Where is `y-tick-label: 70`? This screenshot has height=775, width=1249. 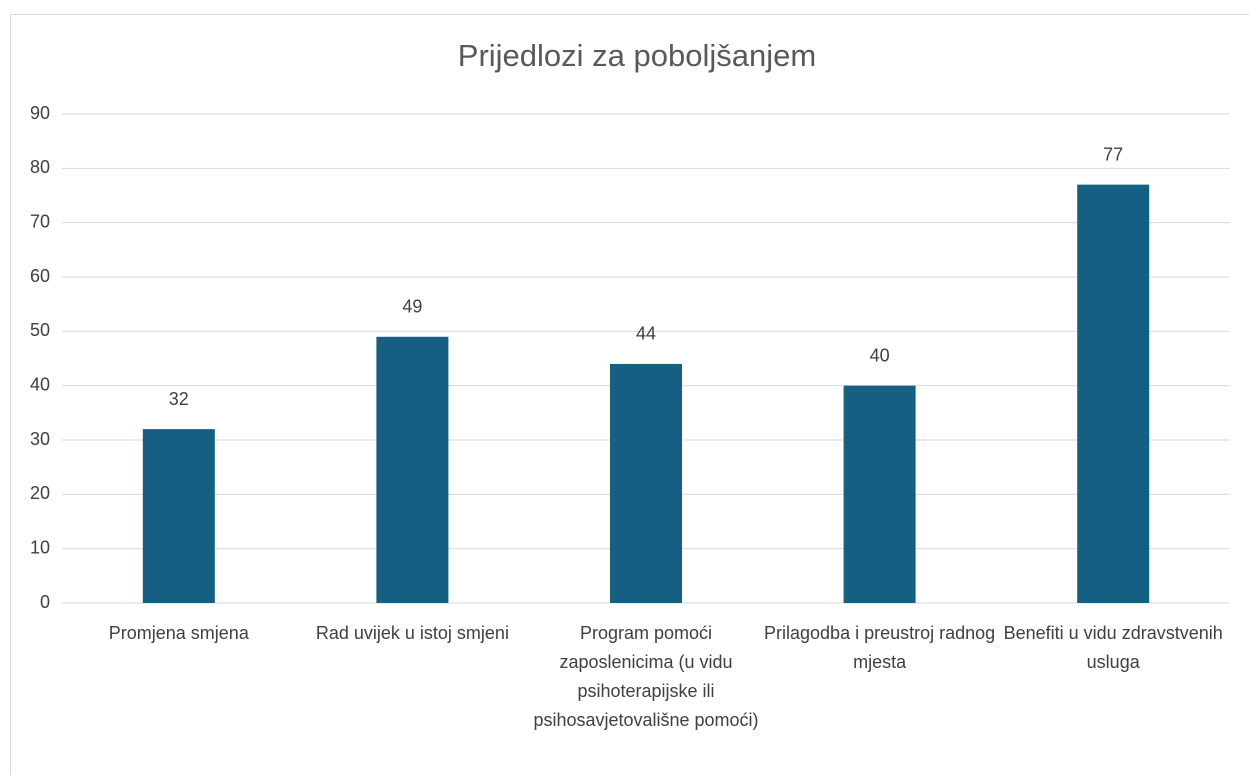
y-tick-label: 70 is located at coordinates (40, 221).